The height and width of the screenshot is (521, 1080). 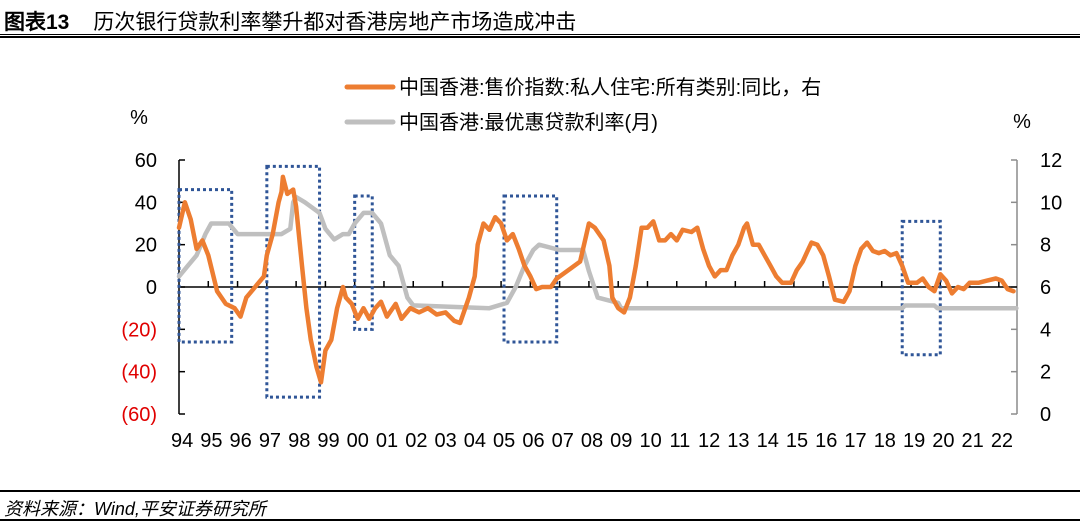 I want to click on source-footer: 资料来源：Wind,平安证券研究所, so click(x=540, y=505).